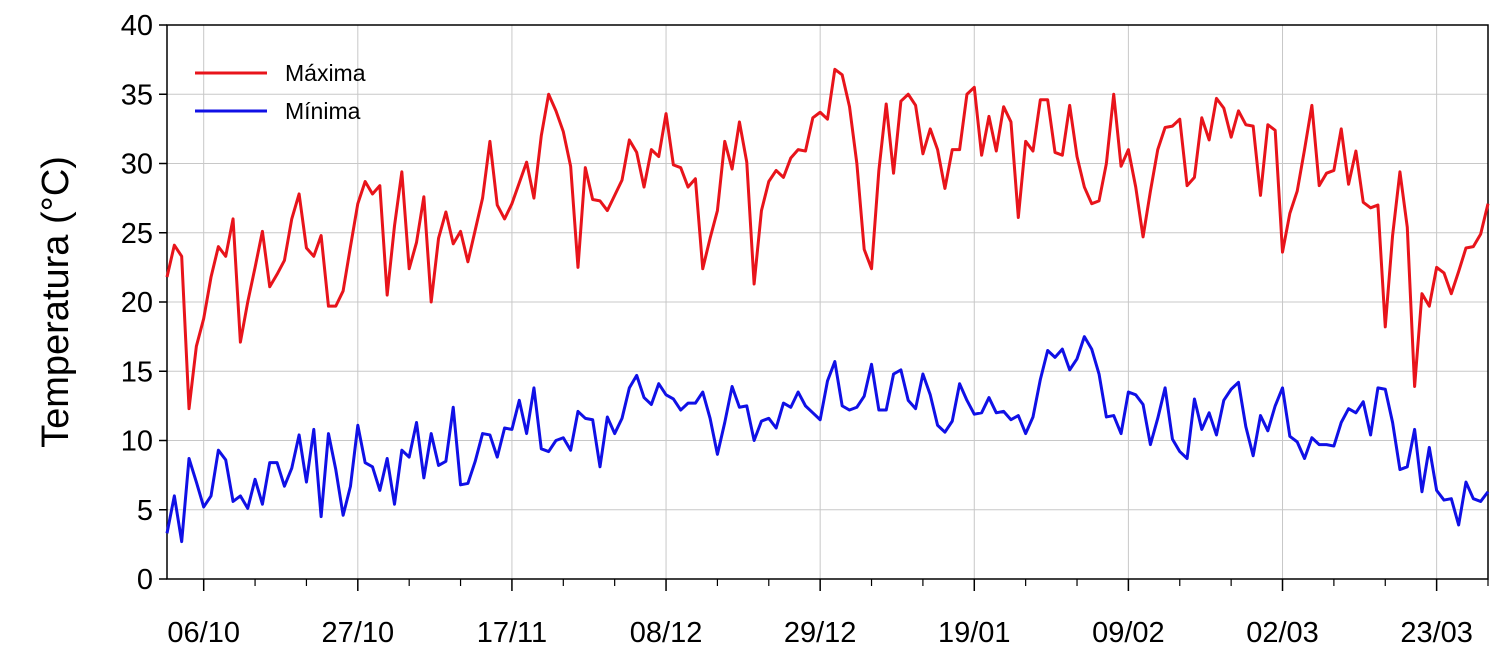  What do you see at coordinates (56, 302) in the screenshot?
I see `y-axis-label: Temperatura (°C)` at bounding box center [56, 302].